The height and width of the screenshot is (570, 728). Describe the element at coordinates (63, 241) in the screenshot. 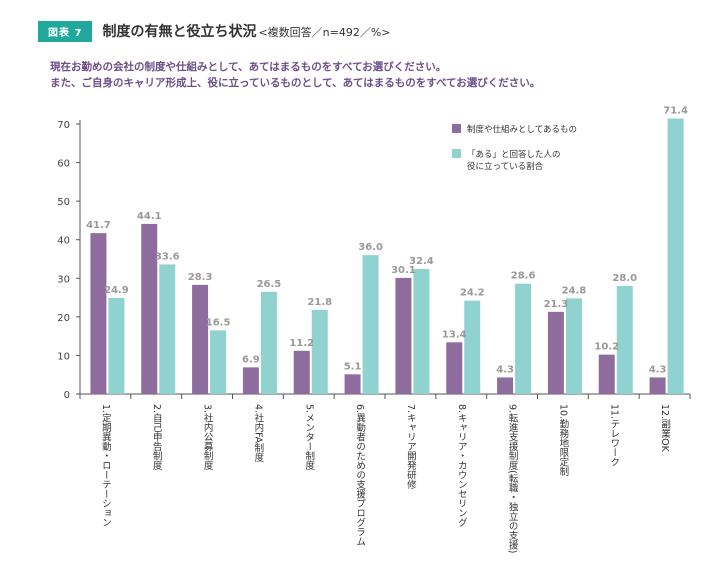

I see `y-tick-label: 40` at that location.